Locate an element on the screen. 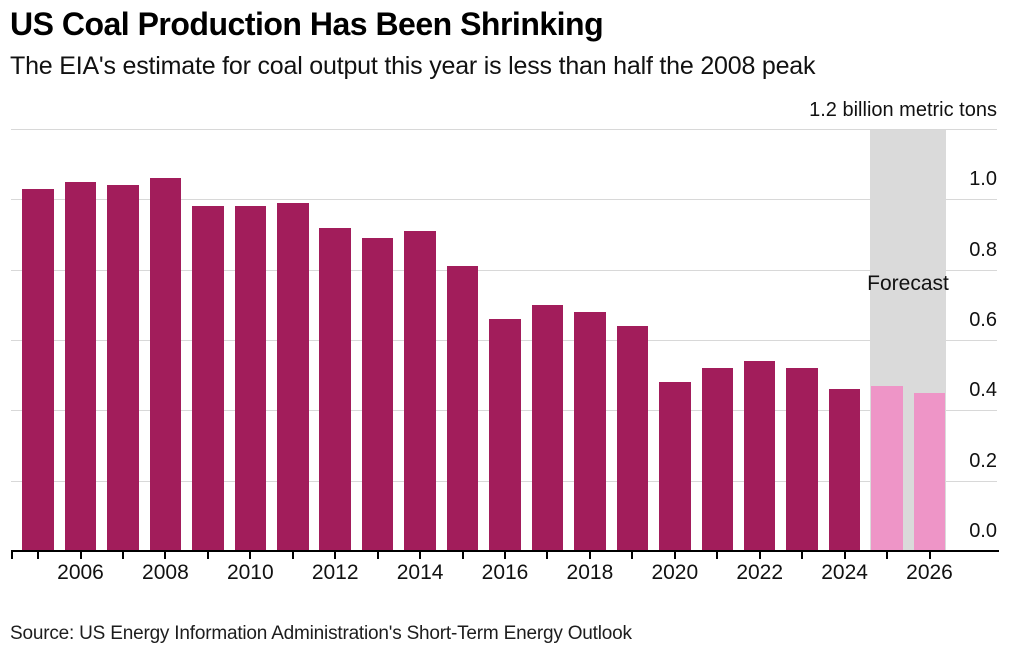  x-tick-2010 is located at coordinates (250, 555).